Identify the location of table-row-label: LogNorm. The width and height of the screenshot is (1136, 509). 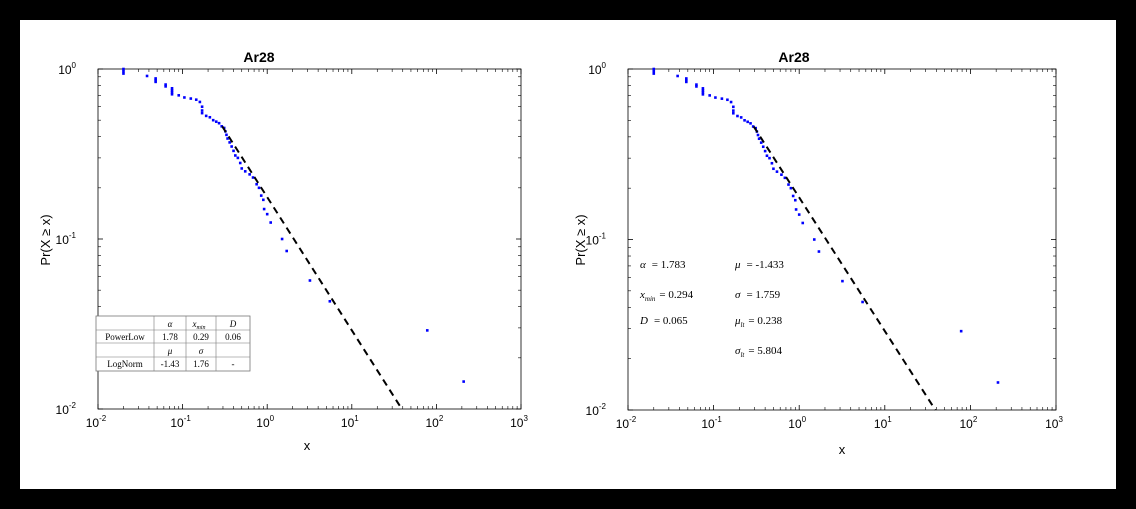
(125, 364).